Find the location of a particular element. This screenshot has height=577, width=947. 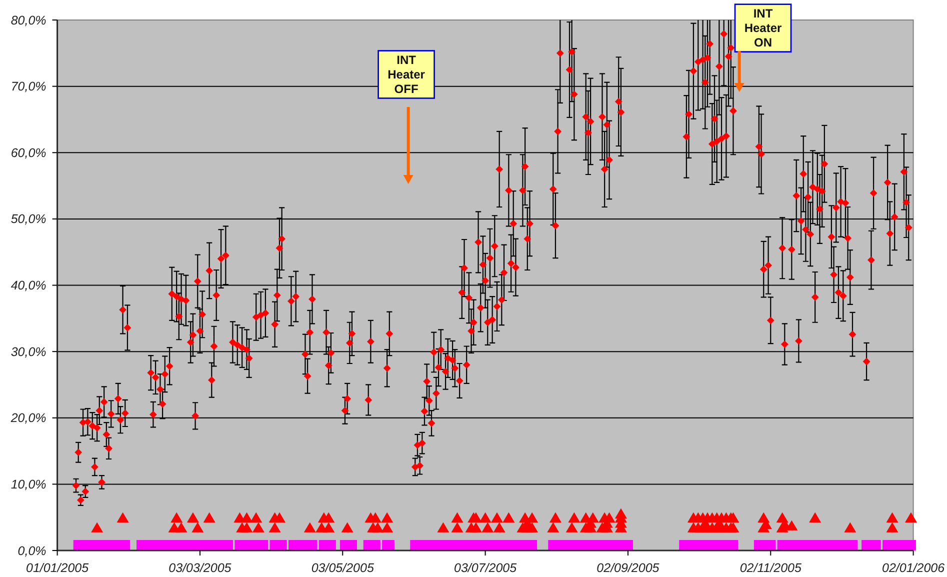

y-tick-label: 50,0% is located at coordinates (28, 219).